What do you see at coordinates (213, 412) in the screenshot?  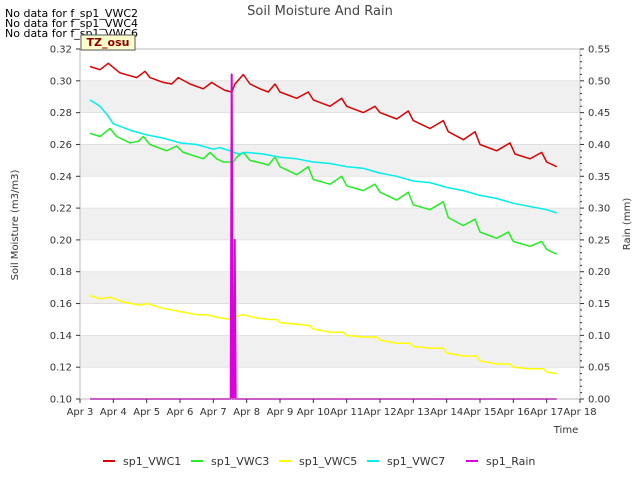 I see `x-tick-label: Apr 7` at bounding box center [213, 412].